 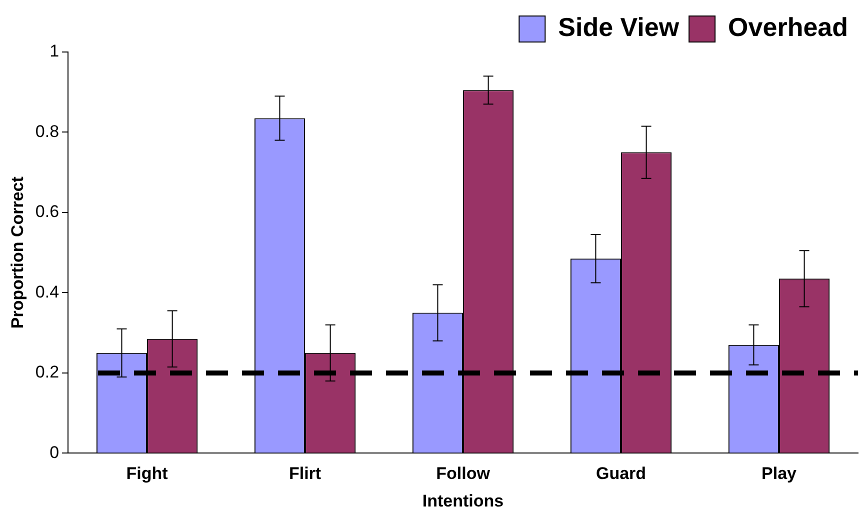 I want to click on legend-label: Side View, so click(x=619, y=27).